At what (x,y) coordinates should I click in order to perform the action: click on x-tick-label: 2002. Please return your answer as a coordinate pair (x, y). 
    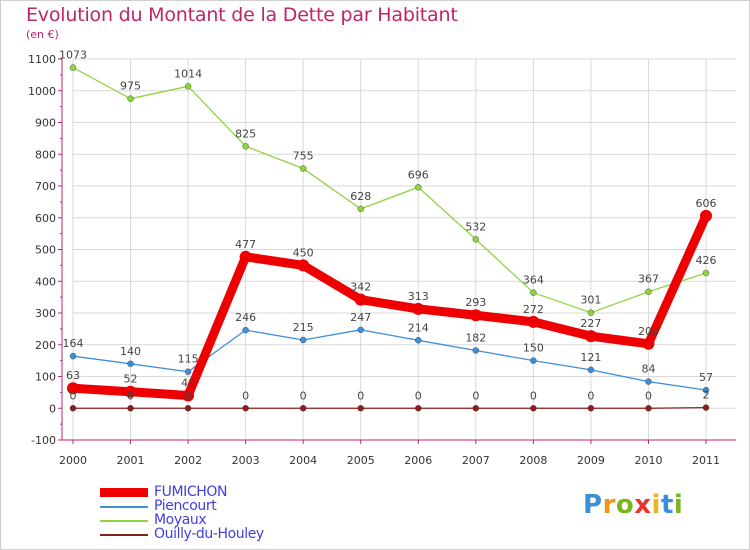
    Looking at the image, I should click on (188, 460).